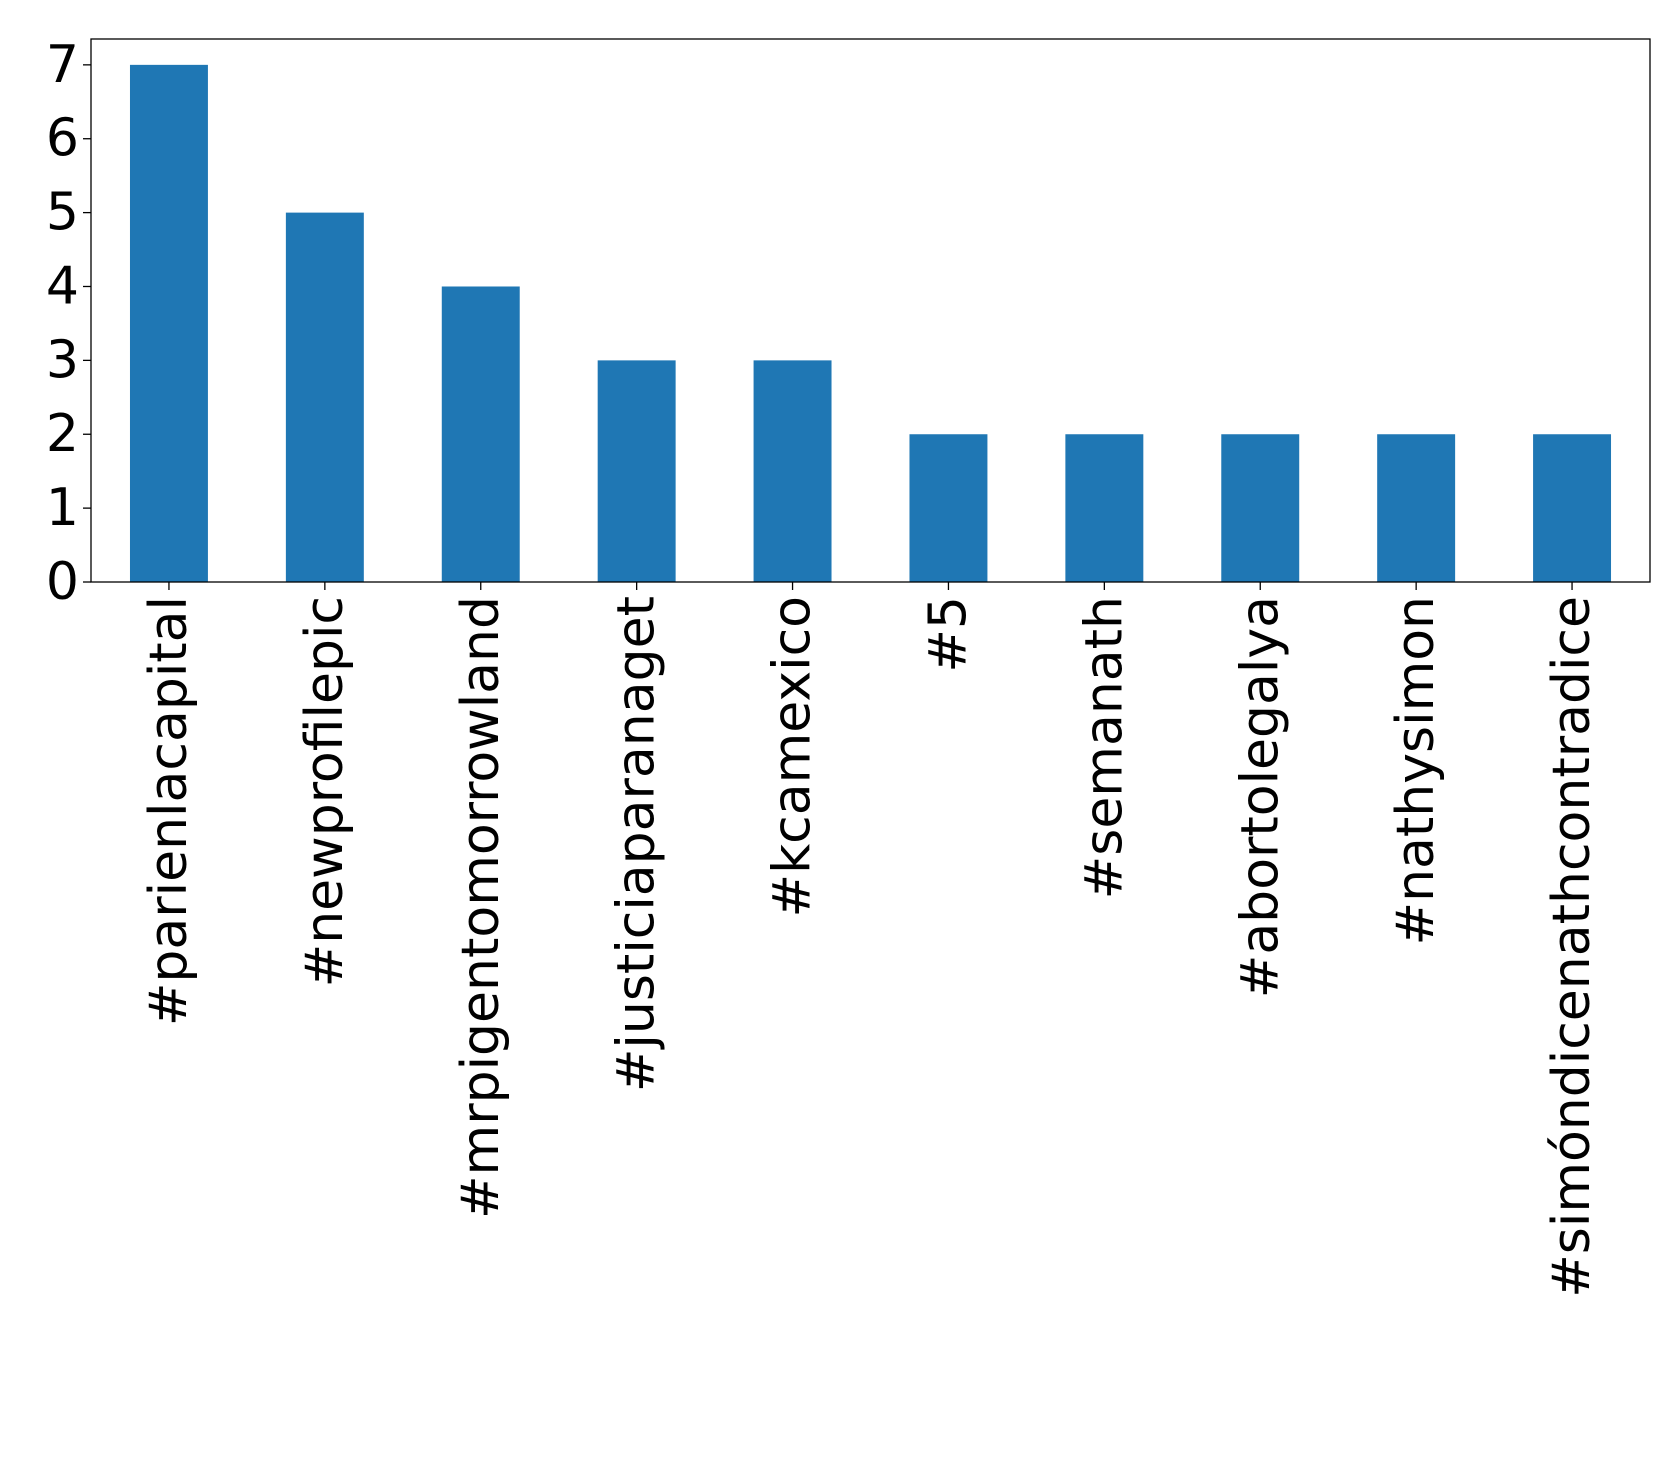 This screenshot has height=1475, width=1679. I want to click on x-tick-label: #parienlacapital, so click(169, 811).